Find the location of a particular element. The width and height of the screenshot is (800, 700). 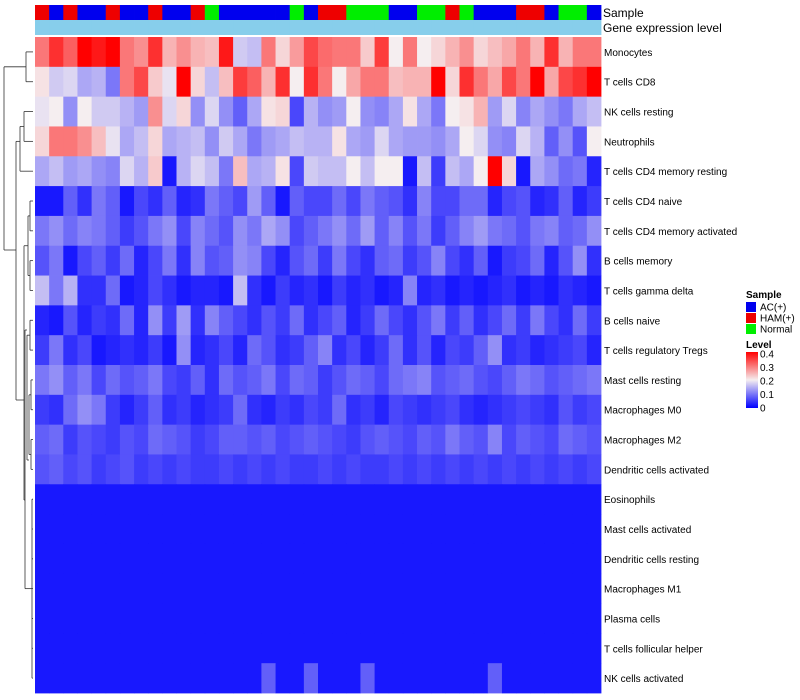

legend-sample-title: Sample is located at coordinates (764, 295).